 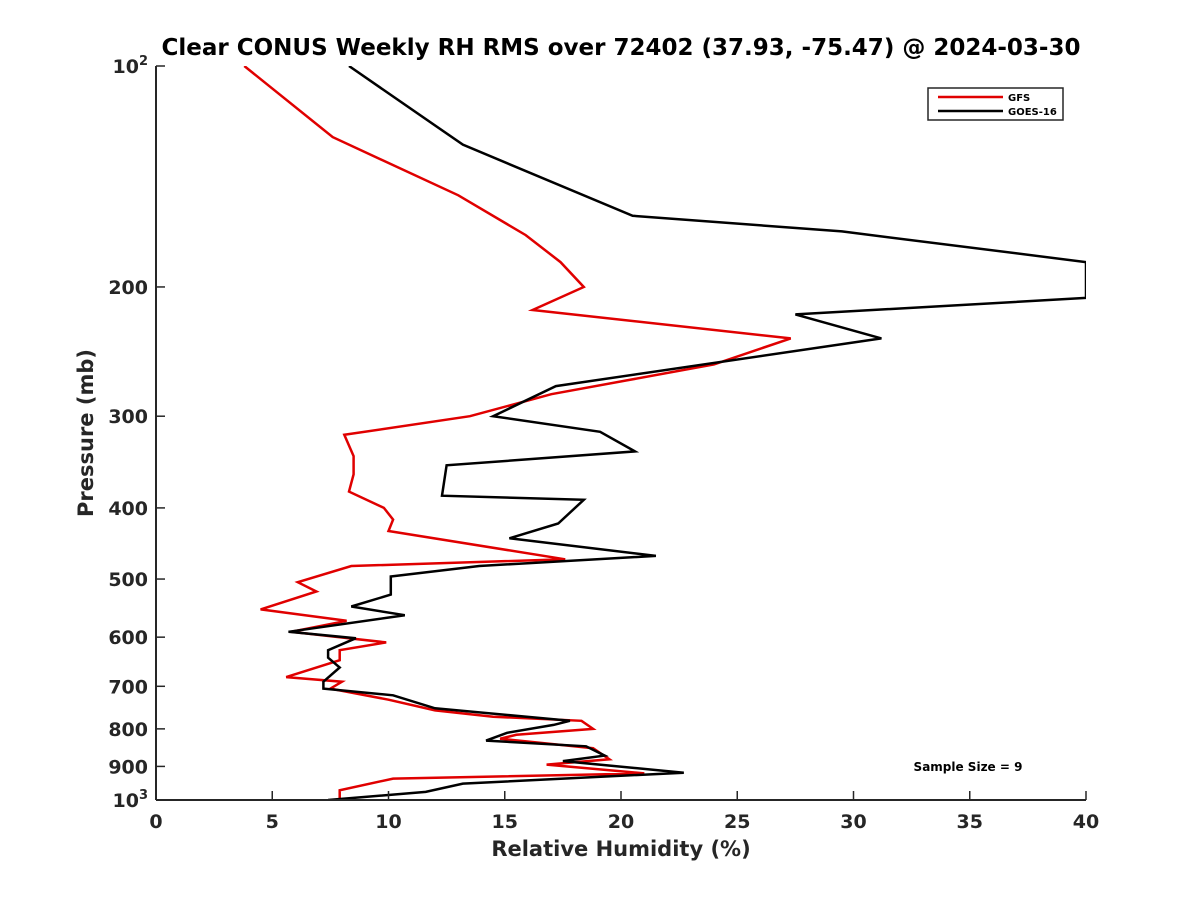 I want to click on y-tick-label-400: 400, so click(x=128, y=509).